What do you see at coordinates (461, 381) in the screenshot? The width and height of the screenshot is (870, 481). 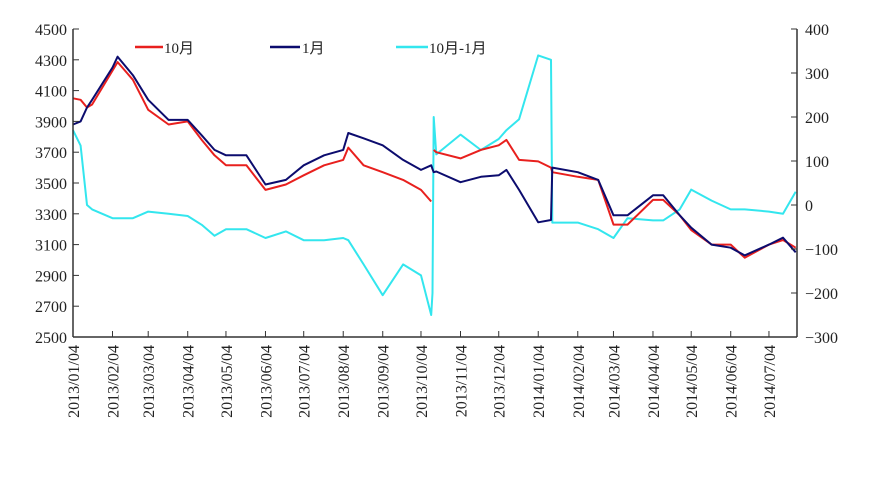 I see `x-tick-label: 2013/11/04` at bounding box center [461, 381].